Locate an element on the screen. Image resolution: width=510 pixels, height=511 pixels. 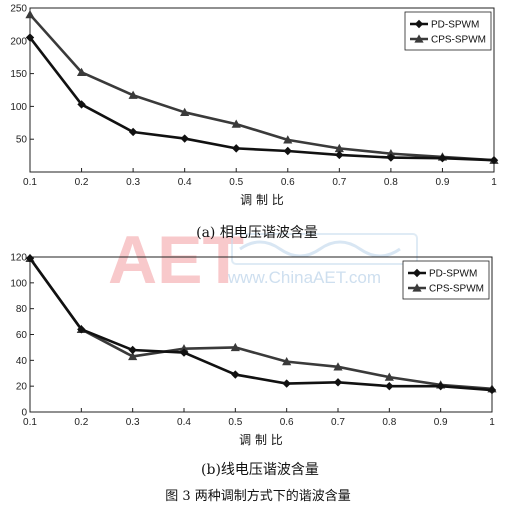
chart-a-xtick-label: 0.4 is located at coordinates (185, 182).